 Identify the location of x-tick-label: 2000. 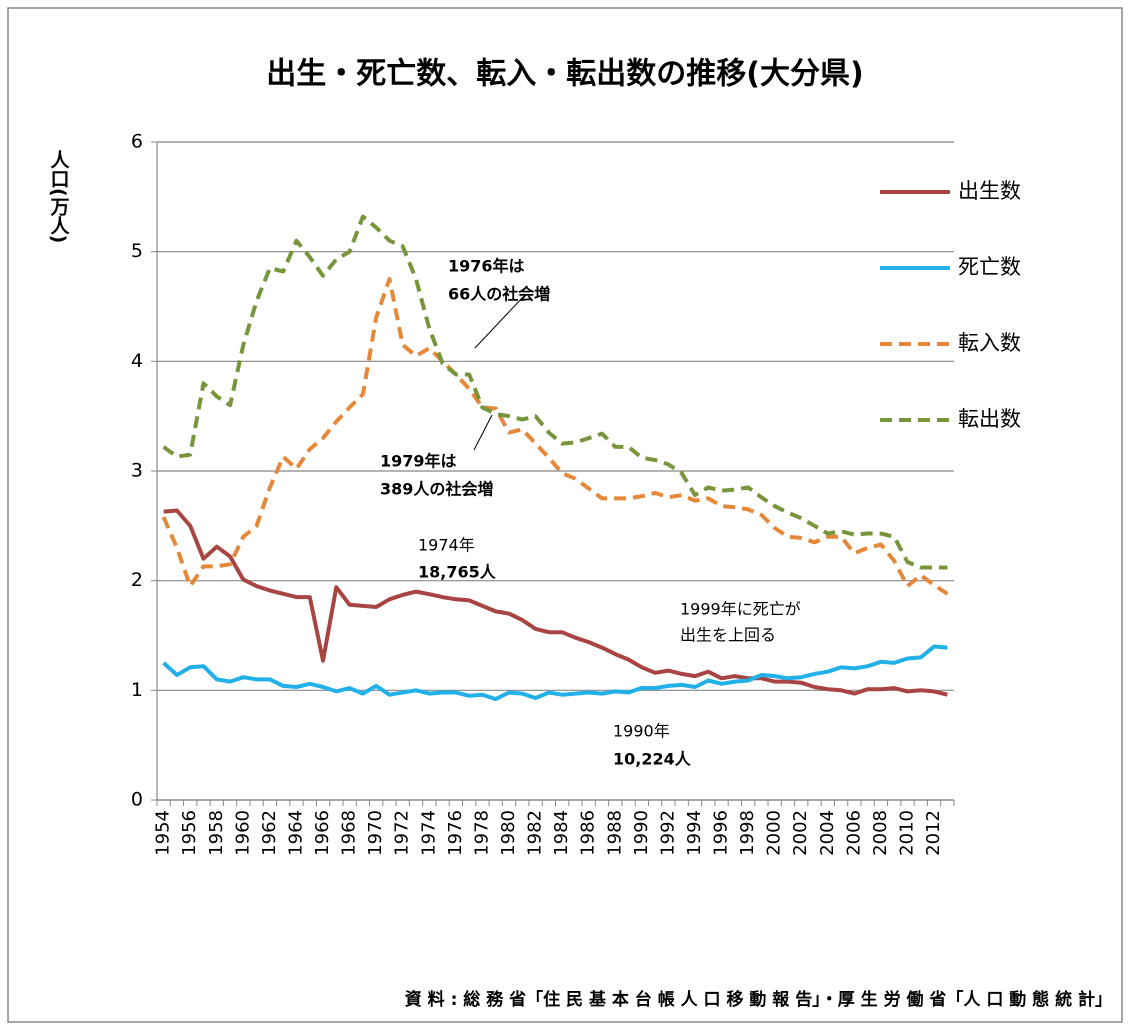
(774, 833).